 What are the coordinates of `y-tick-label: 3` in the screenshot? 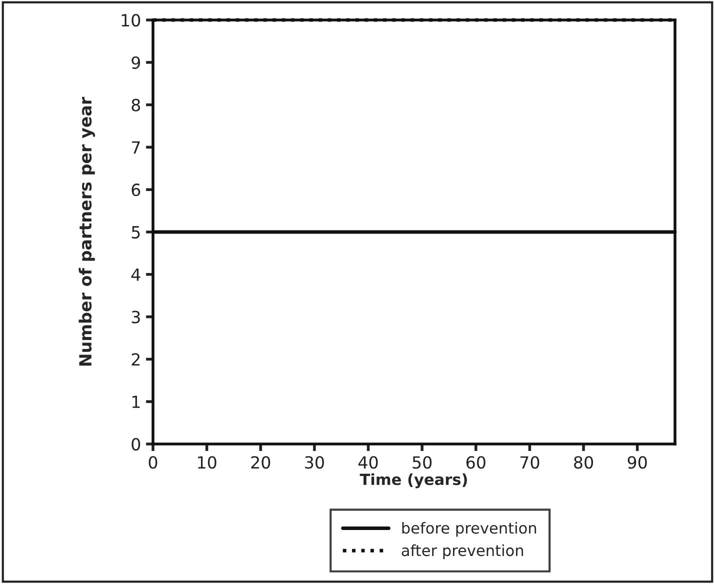 It's located at (136, 317).